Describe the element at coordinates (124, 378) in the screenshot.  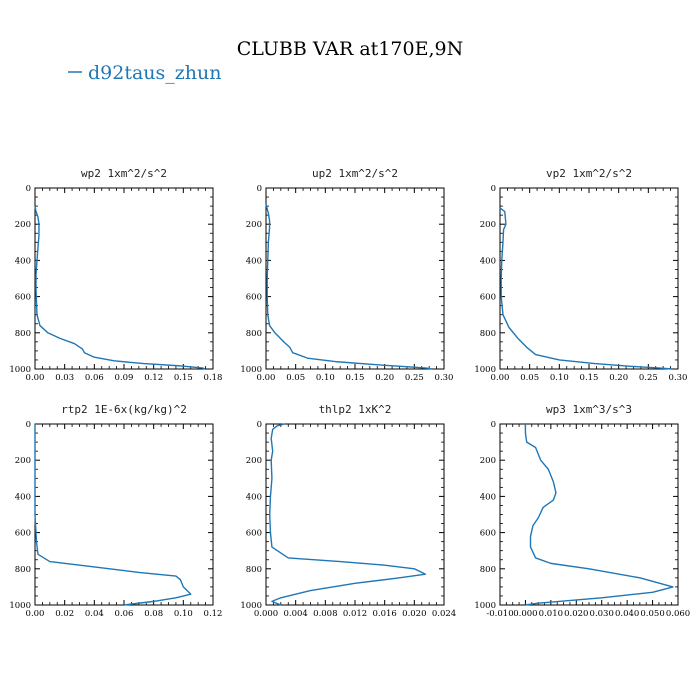
I see `x-tick-label: 0.09` at that location.